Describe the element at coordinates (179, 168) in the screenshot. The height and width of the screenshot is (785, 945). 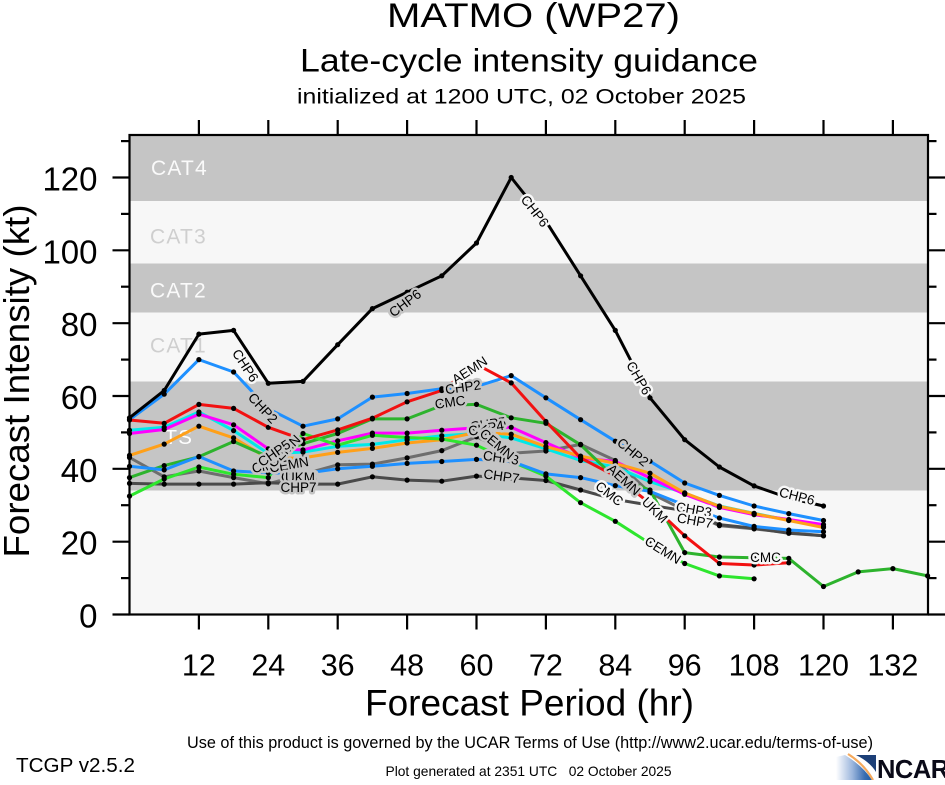
I see `svg-text: CAT4` at that location.